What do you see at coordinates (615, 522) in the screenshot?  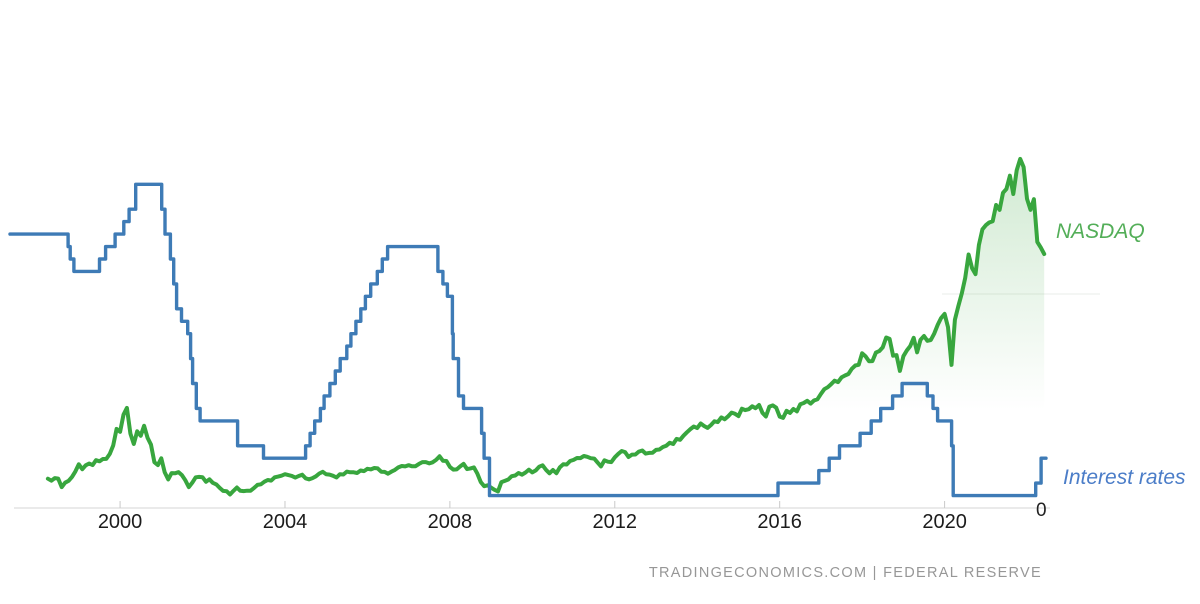 I see `x-tick-label-2012: 2012` at bounding box center [615, 522].